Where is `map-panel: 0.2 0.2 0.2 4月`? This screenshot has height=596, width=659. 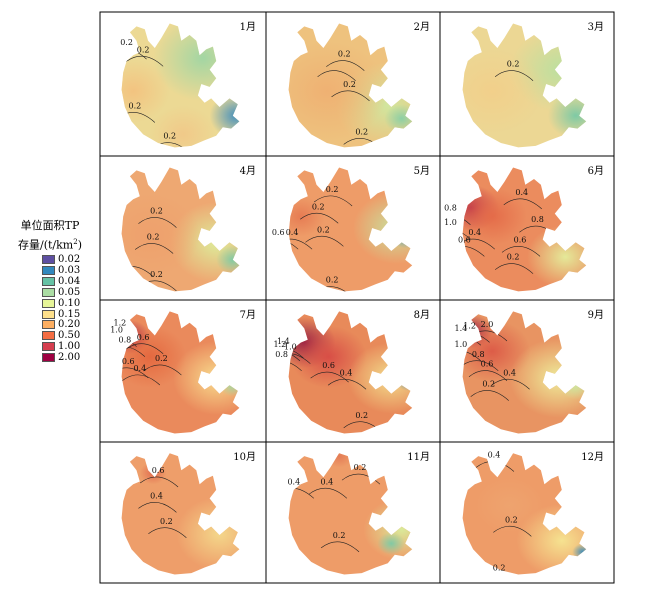 map-panel: 0.2 0.2 0.2 4月 is located at coordinates (188, 228).